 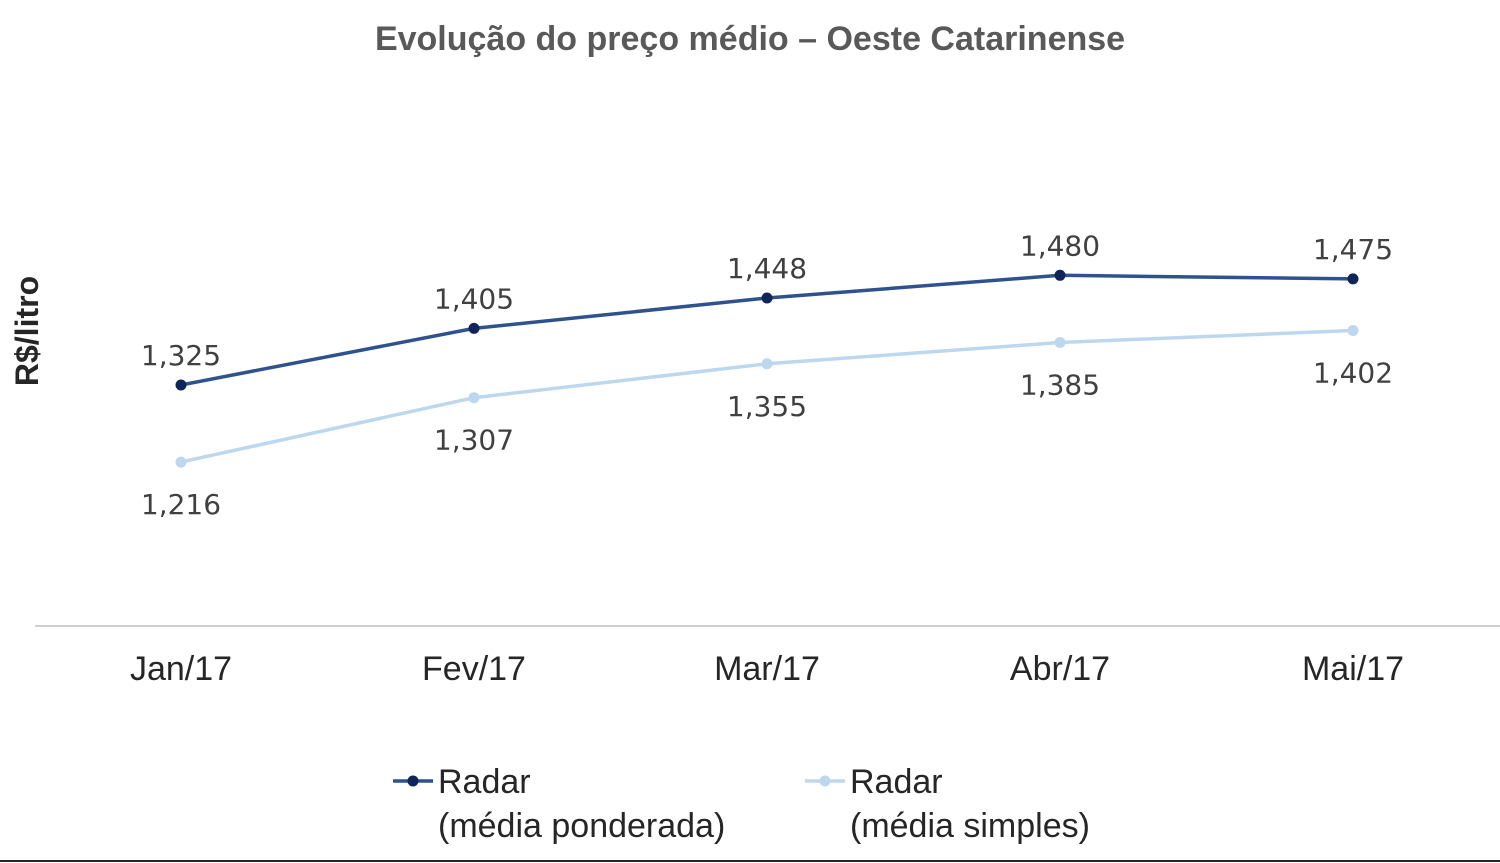 I want to click on x-tick-label: Mai/17, so click(x=1353, y=669).